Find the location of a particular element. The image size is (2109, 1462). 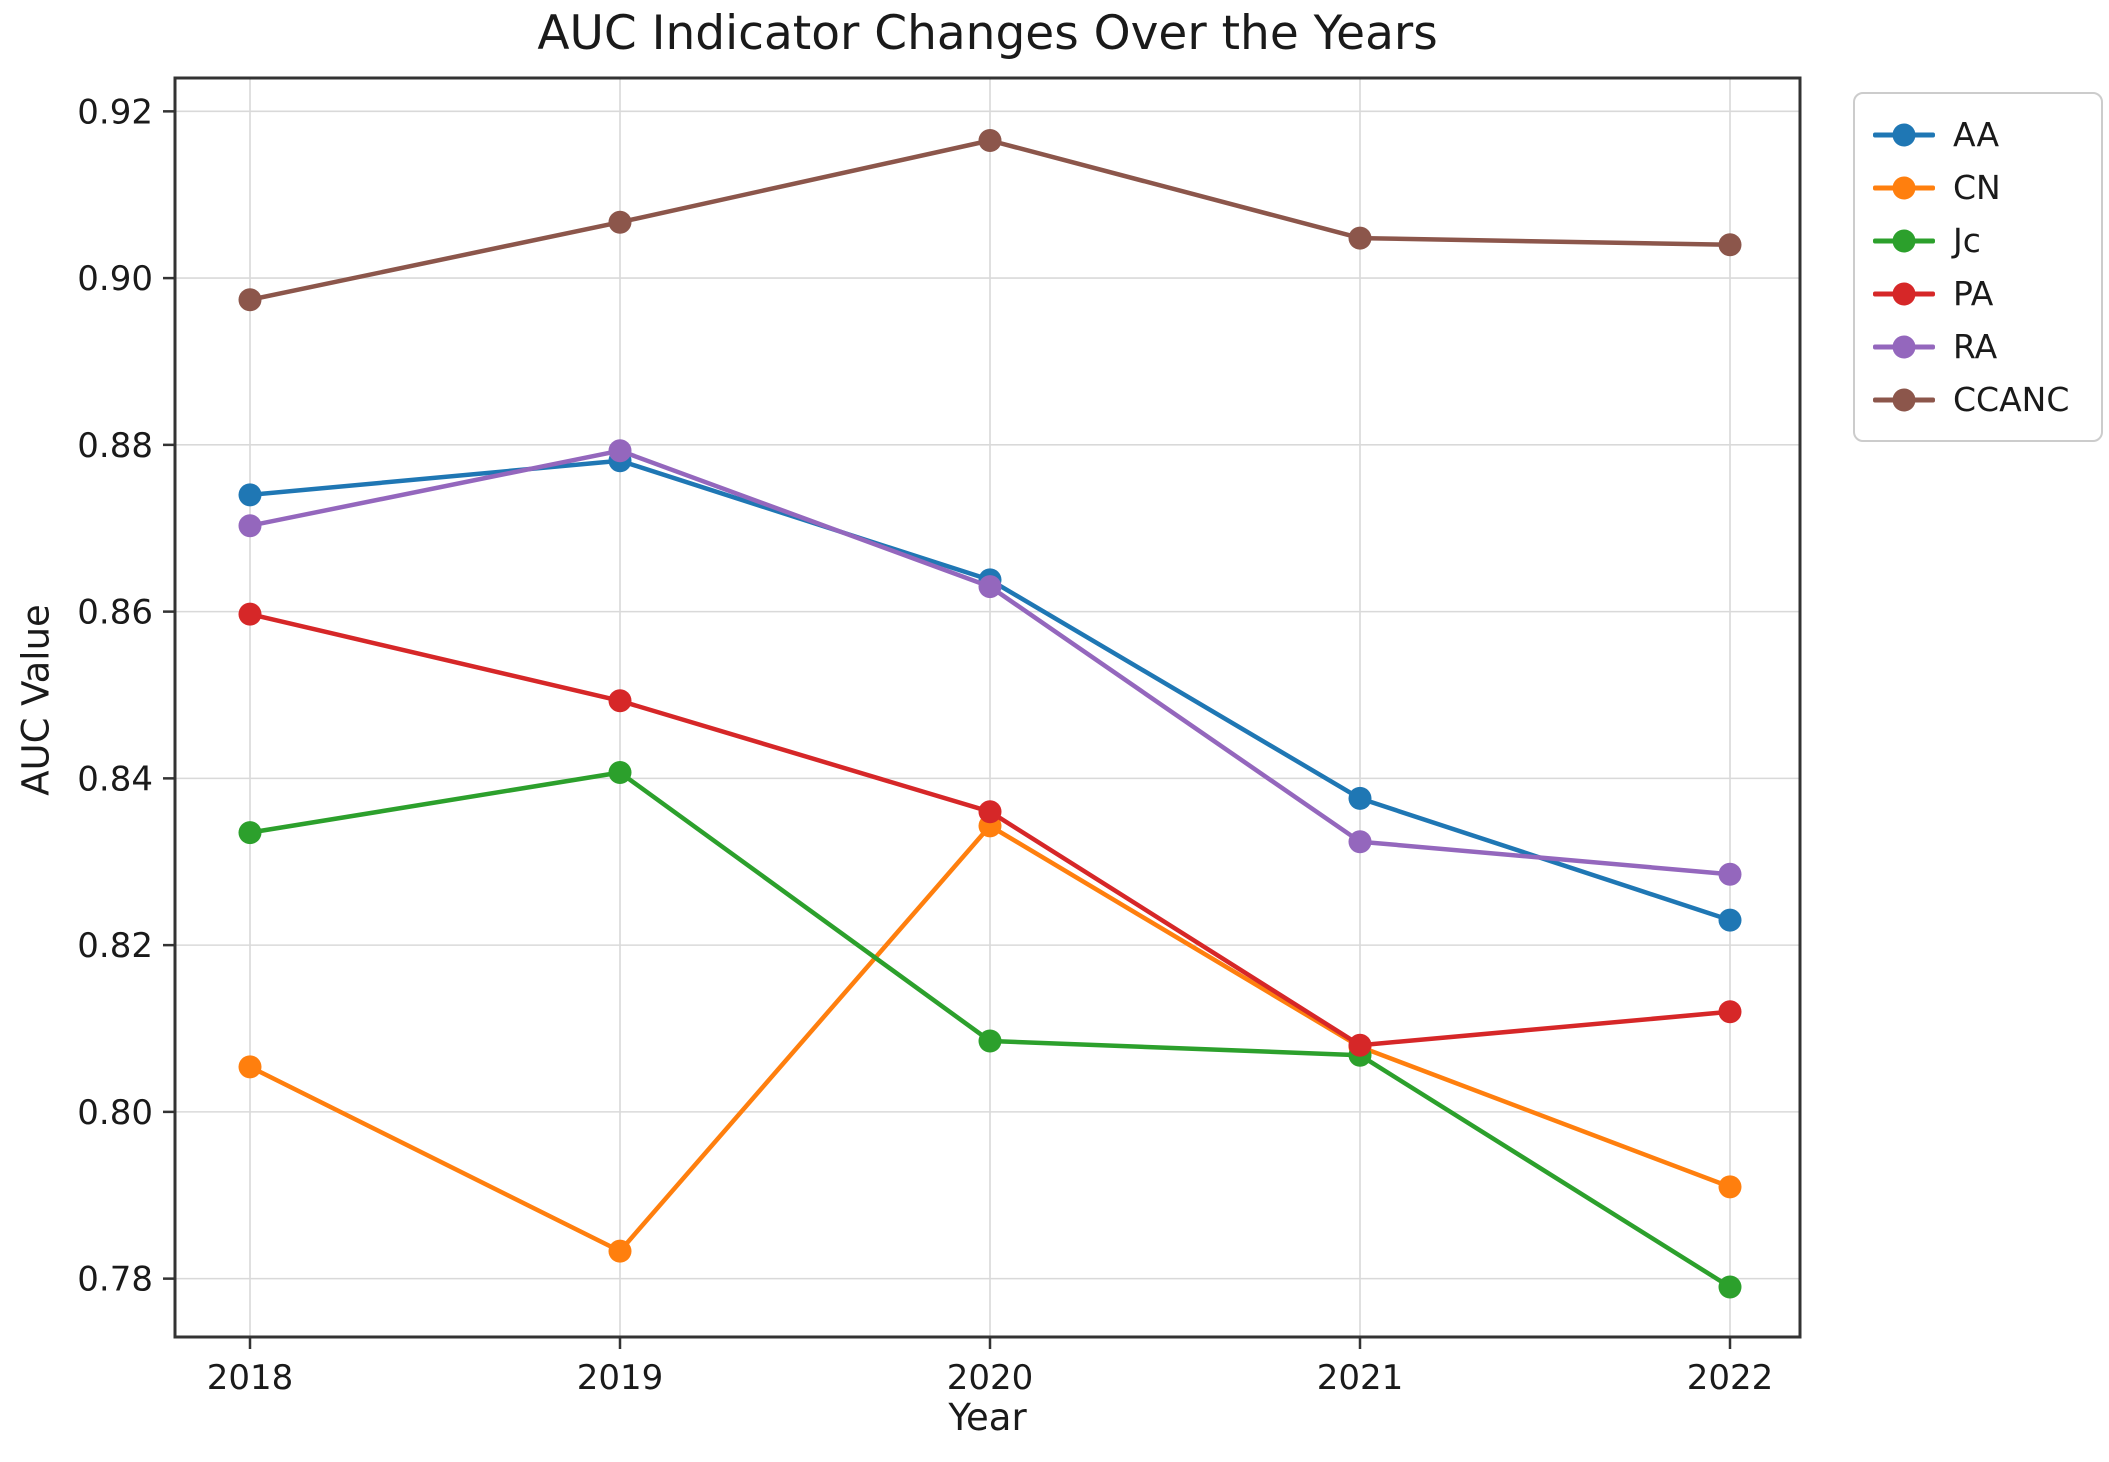

data-point-AA-2022 is located at coordinates (1730, 920).